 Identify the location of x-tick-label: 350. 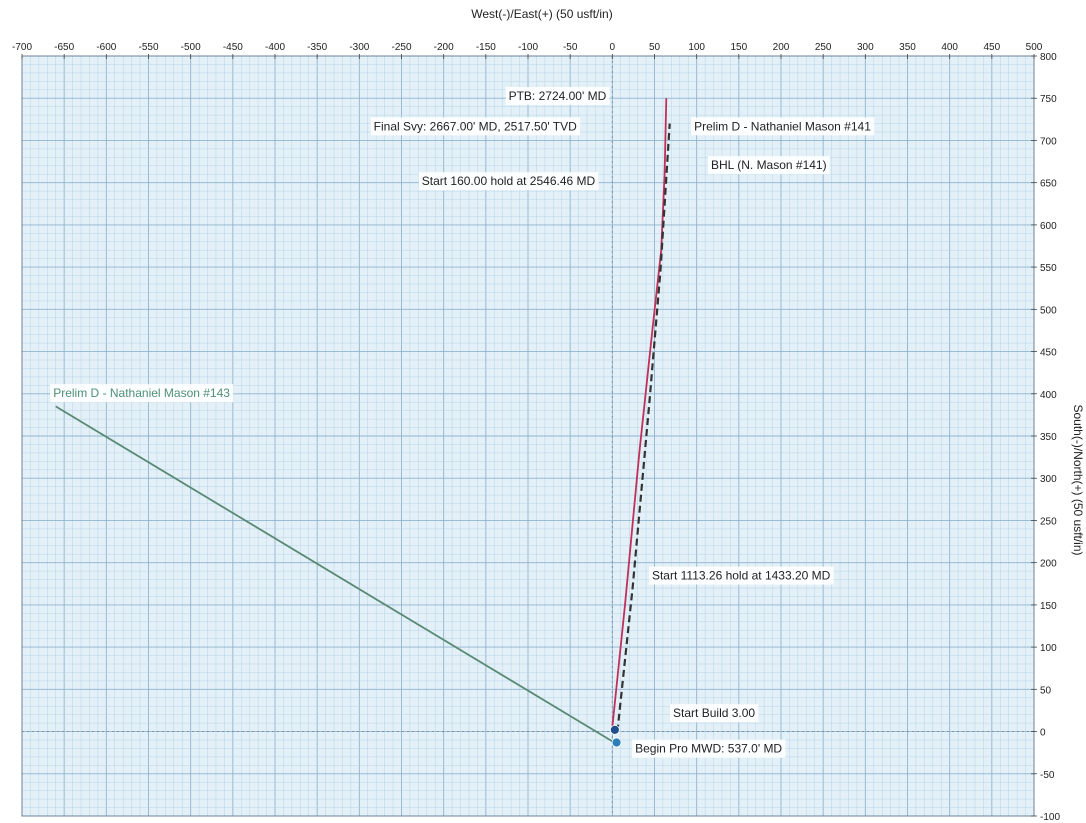
(907, 47).